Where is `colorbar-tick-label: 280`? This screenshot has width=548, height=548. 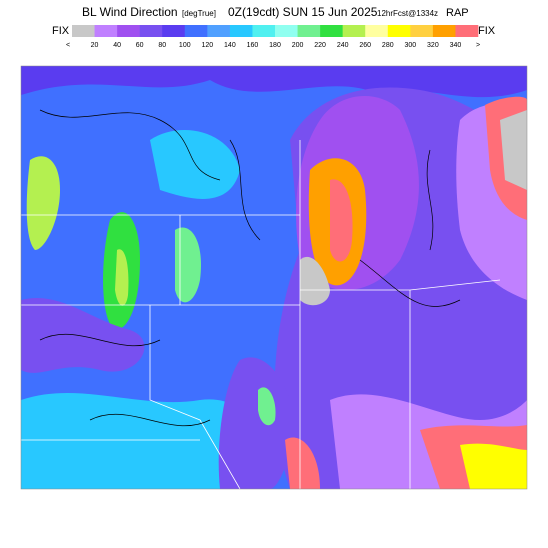
colorbar-tick-label: 280 is located at coordinates (388, 45).